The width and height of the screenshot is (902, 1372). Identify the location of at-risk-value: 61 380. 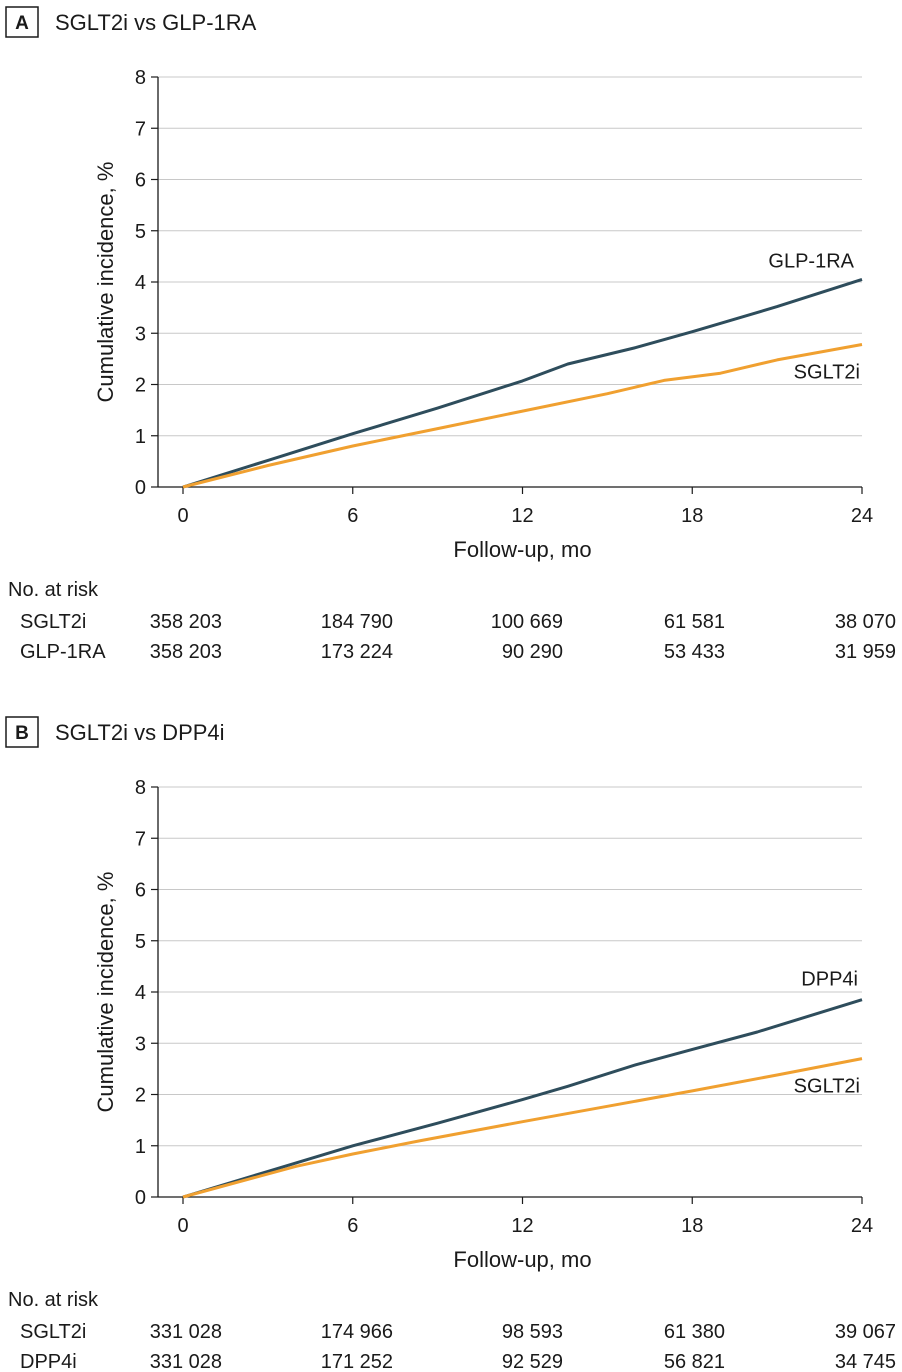
(694, 1332).